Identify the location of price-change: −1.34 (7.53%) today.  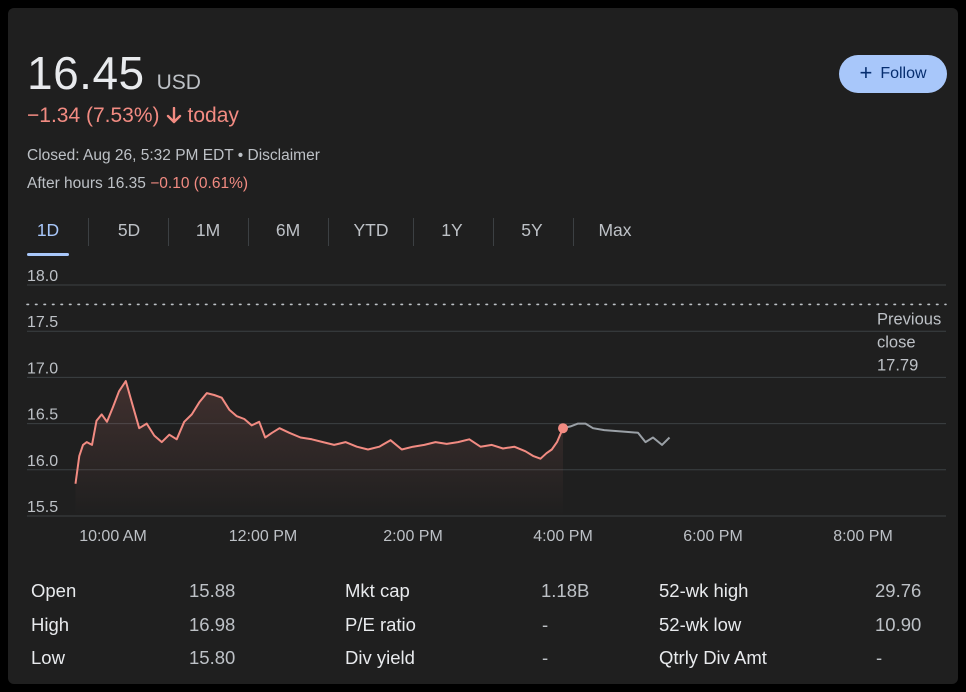
(133, 116).